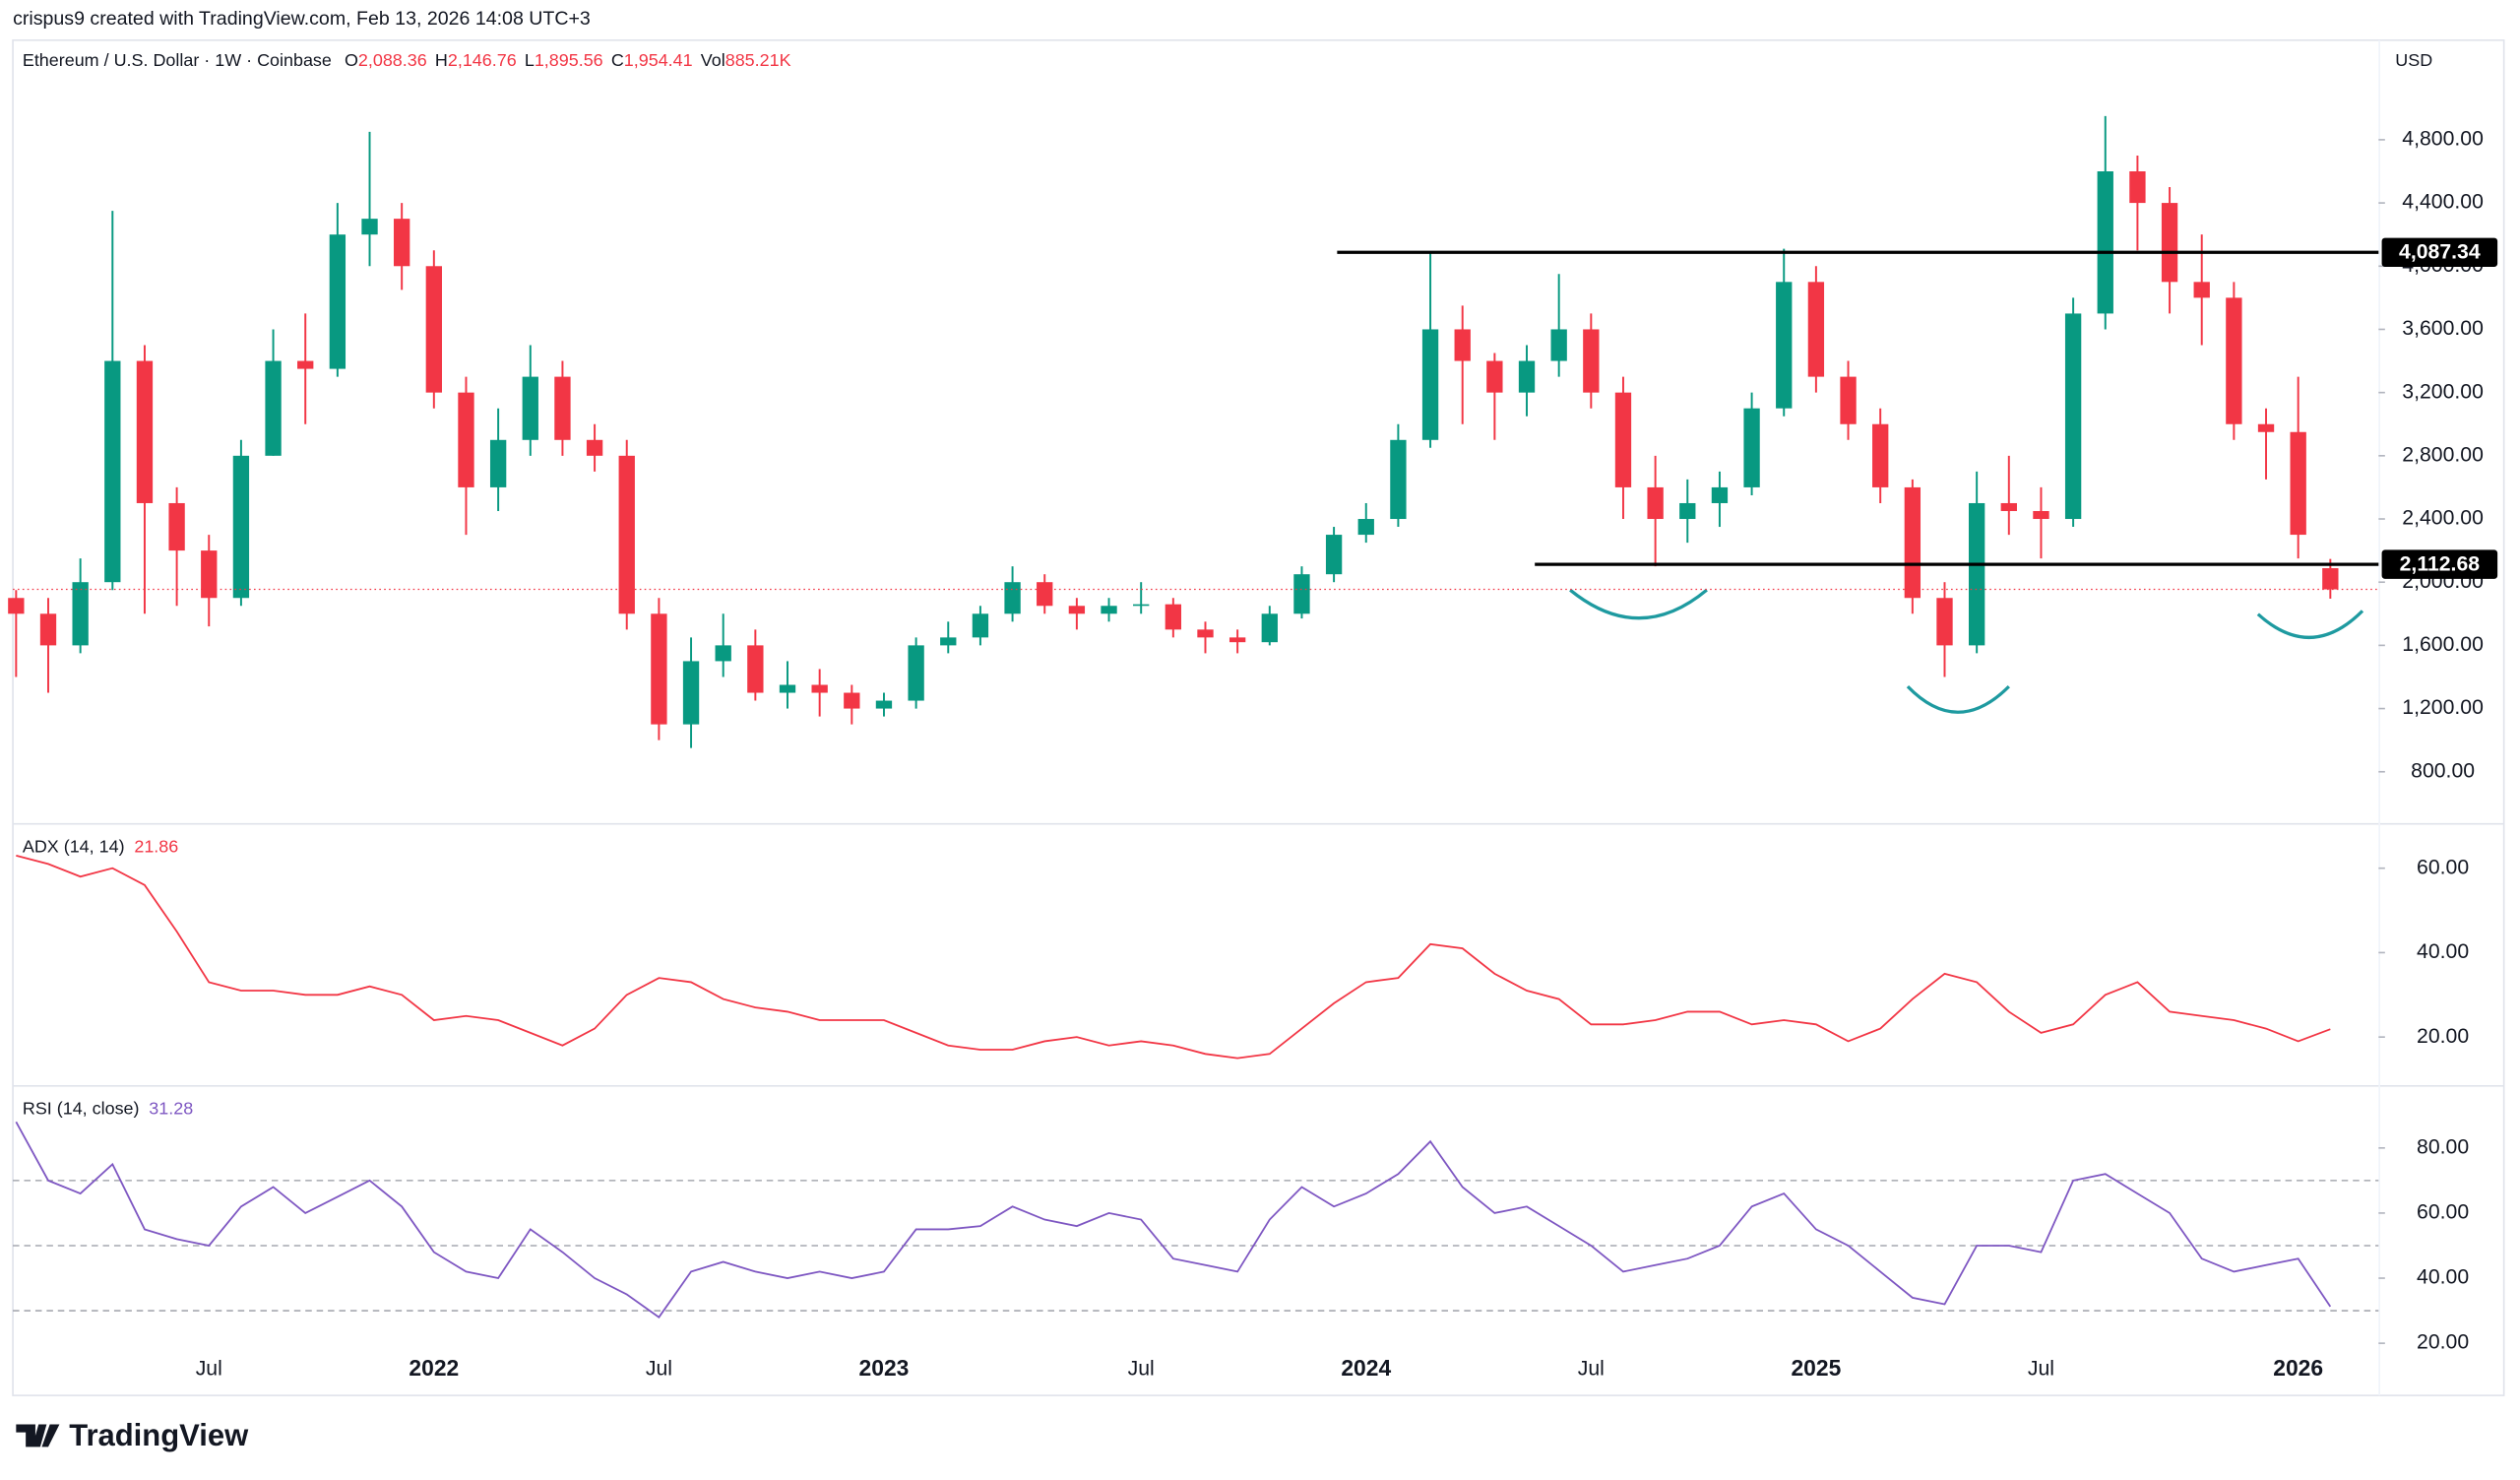 Image resolution: width=2520 pixels, height=1480 pixels. I want to click on x-tick-label: 2026, so click(2298, 1368).